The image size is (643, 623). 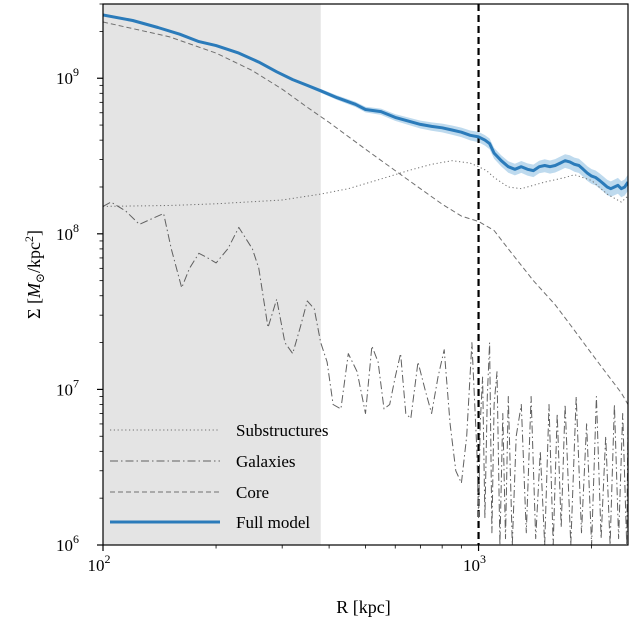 I want to click on series-substructures, so click(x=365, y=183).